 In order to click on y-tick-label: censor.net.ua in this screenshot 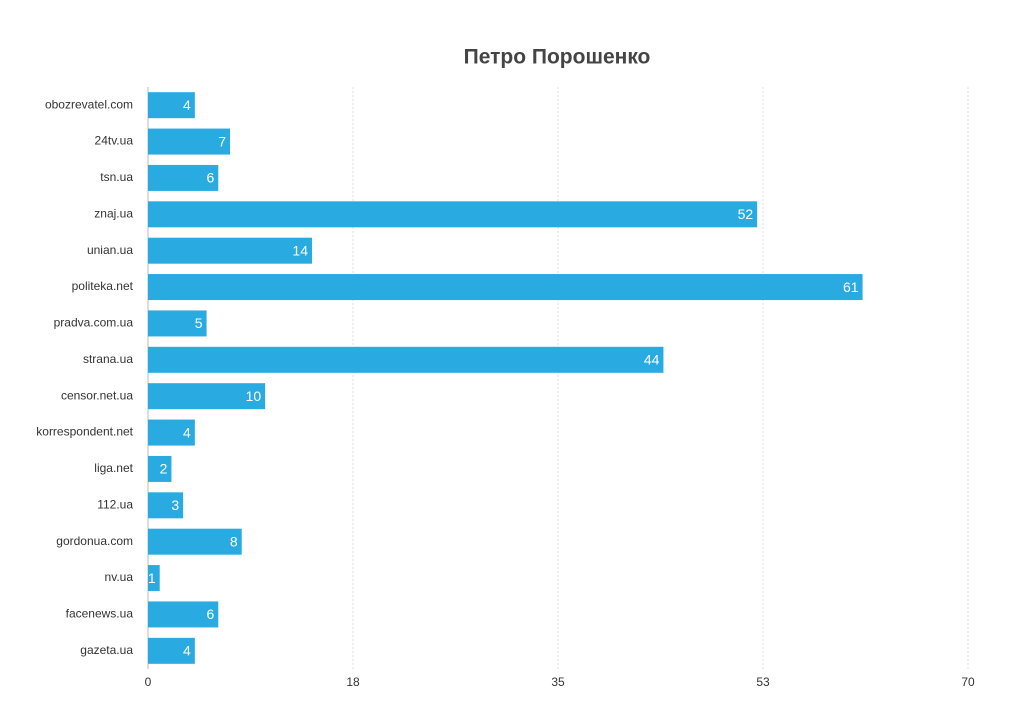, I will do `click(97, 395)`.